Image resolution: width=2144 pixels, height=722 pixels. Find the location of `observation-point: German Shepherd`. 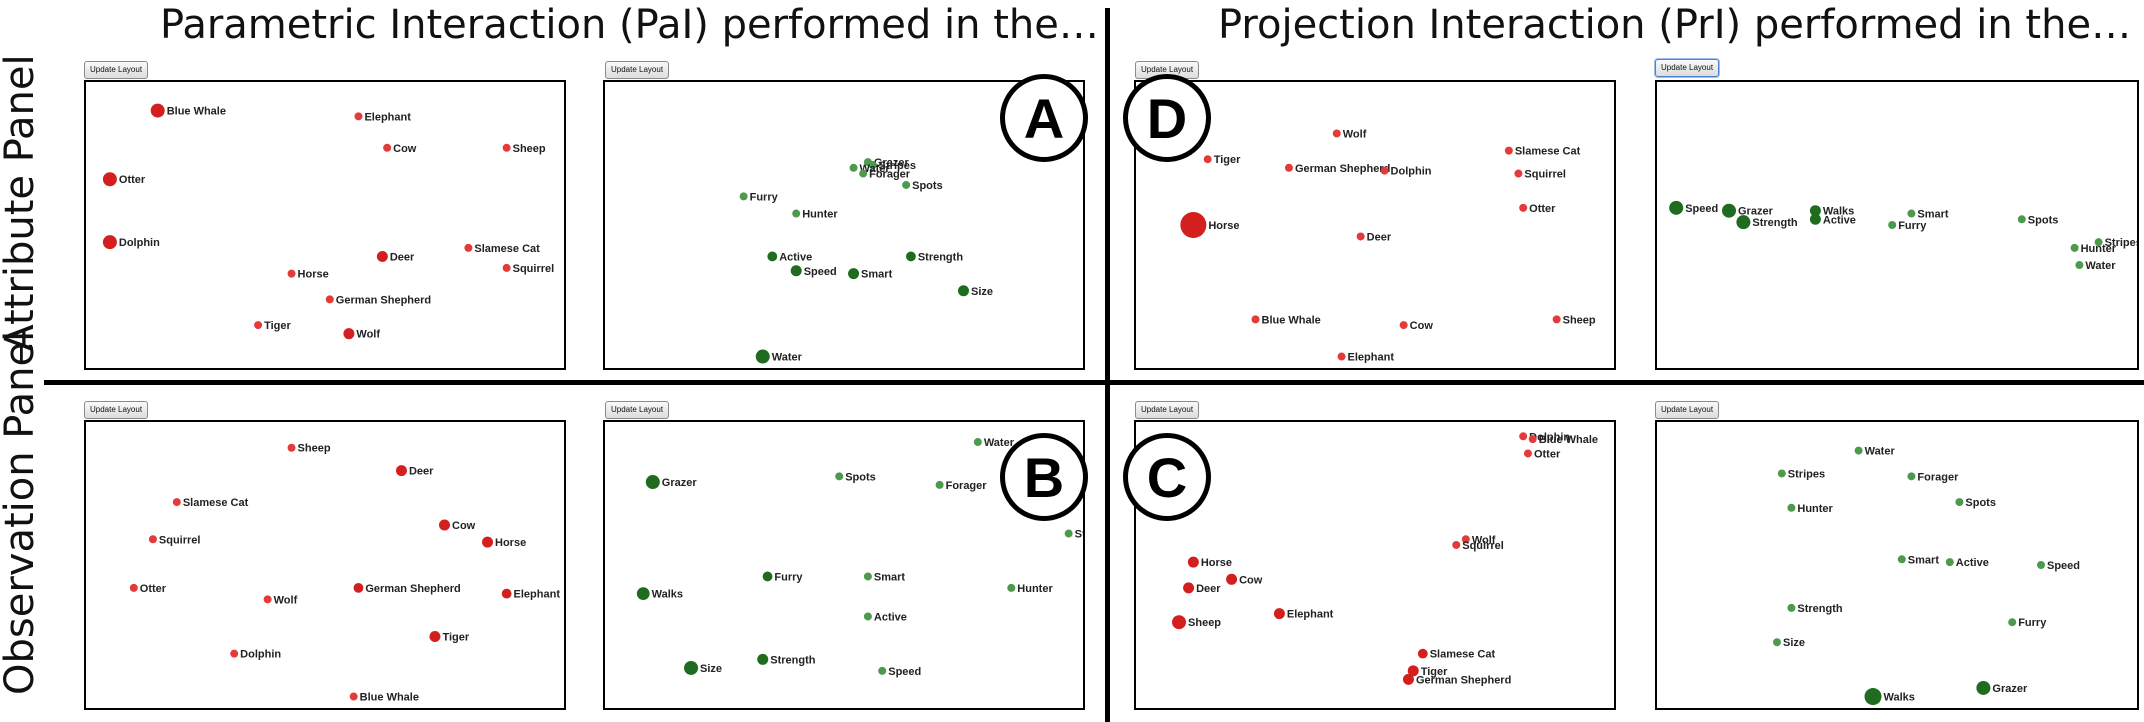

observation-point: German Shepherd is located at coordinates (407, 588).